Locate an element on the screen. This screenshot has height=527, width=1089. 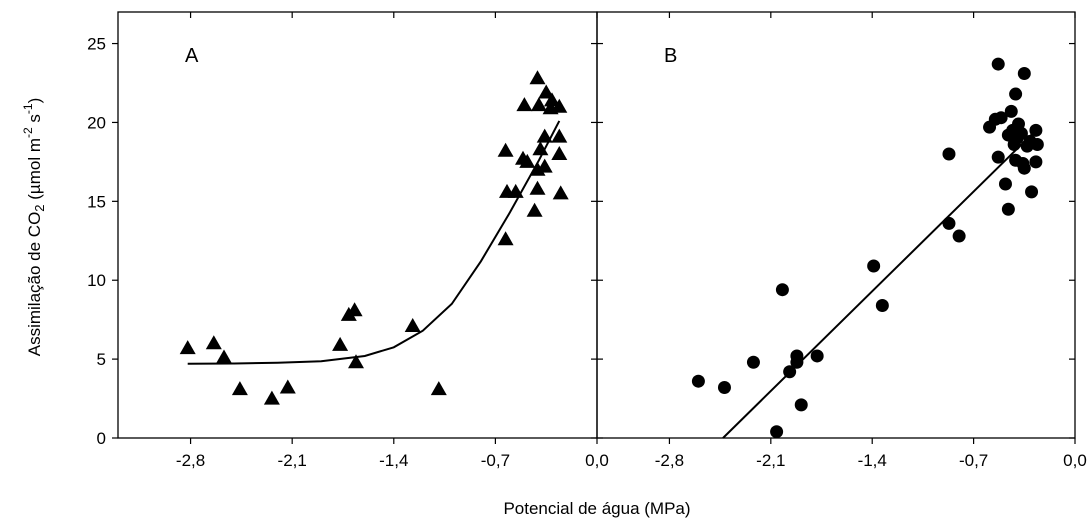
y-axis-title-unit-open: (µmol m is located at coordinates (34, 171).